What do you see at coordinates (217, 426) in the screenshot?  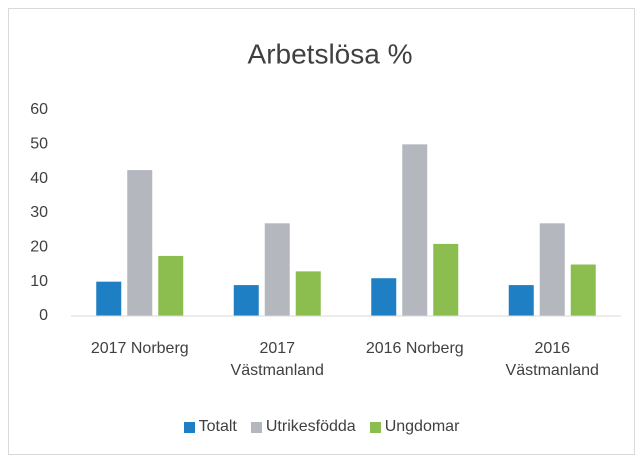 I see `legend-label: Totalt` at bounding box center [217, 426].